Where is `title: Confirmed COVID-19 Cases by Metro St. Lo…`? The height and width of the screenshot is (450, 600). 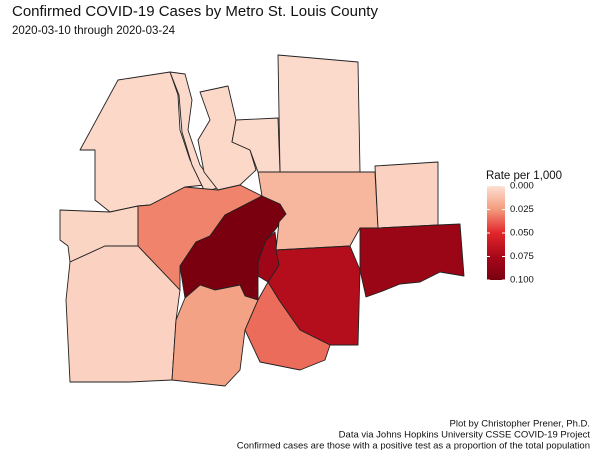
title: Confirmed COVID-19 Cases by Metro St. Lo… is located at coordinates (195, 11).